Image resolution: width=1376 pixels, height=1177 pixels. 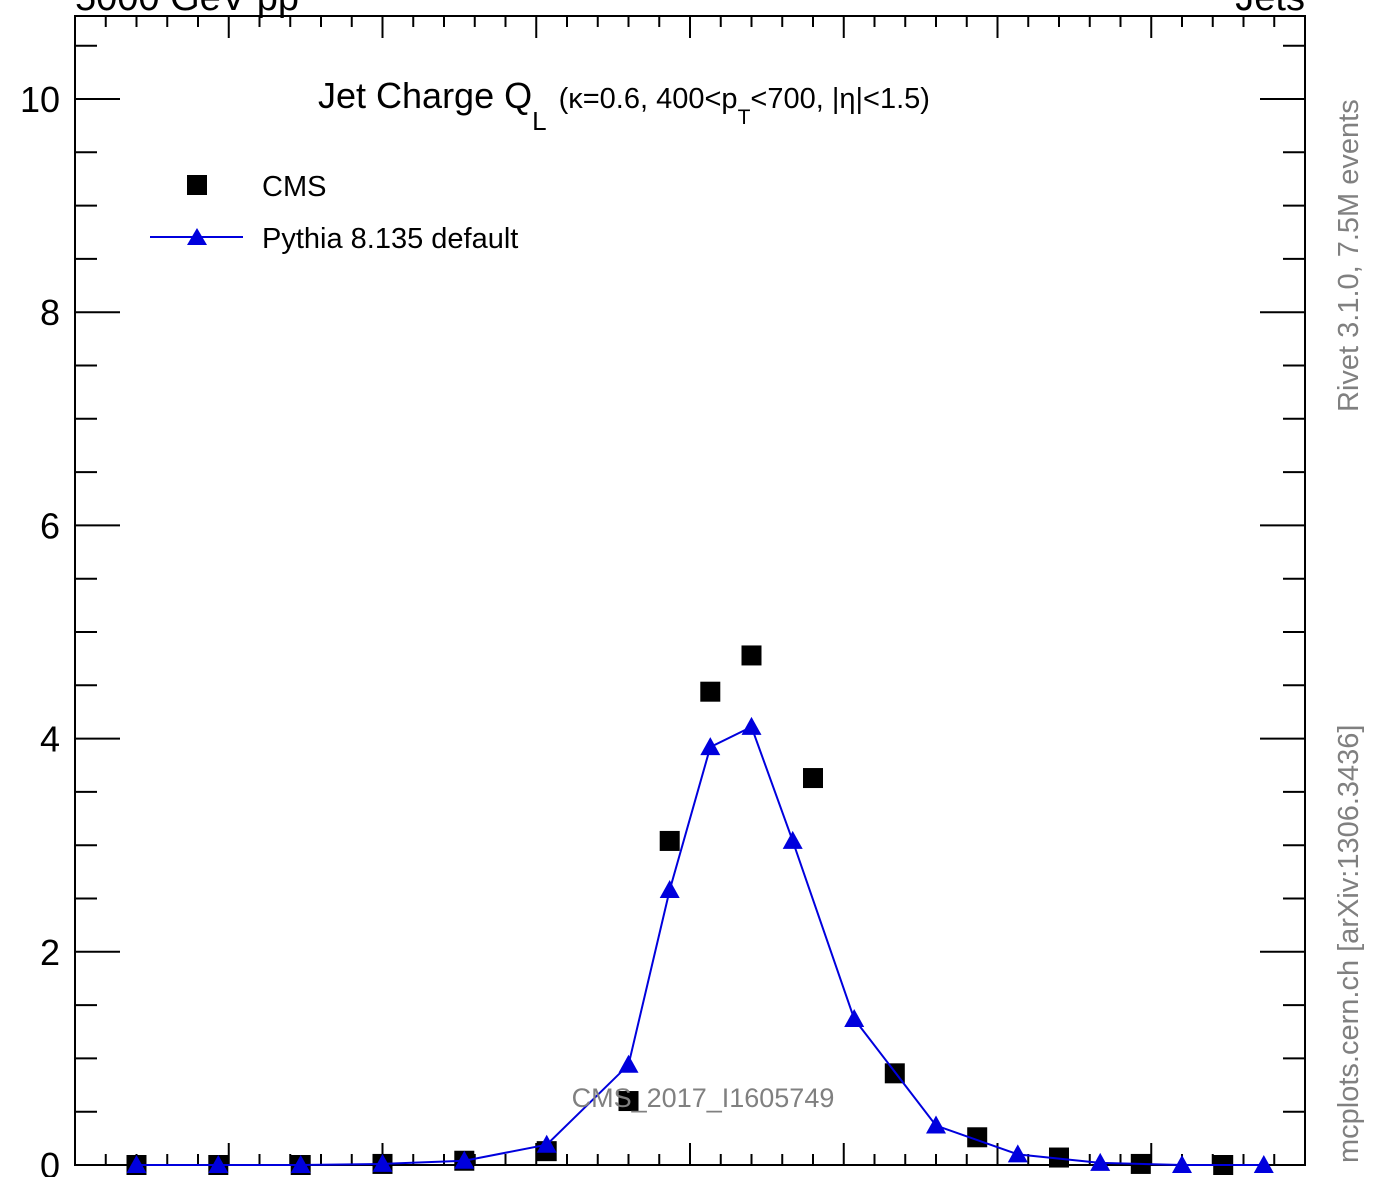 I want to click on analysis-label: CMS_2017_I1605749, so click(x=703, y=1098).